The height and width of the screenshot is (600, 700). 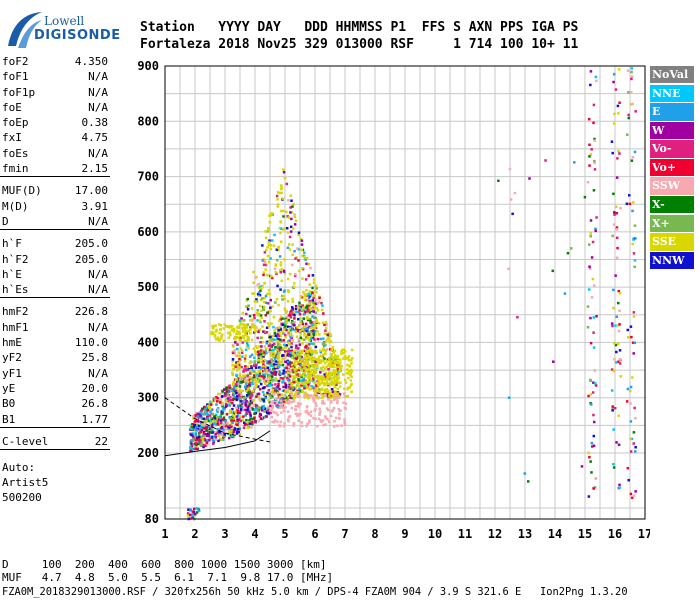 I want to click on param-value: N/A, so click(x=98, y=327).